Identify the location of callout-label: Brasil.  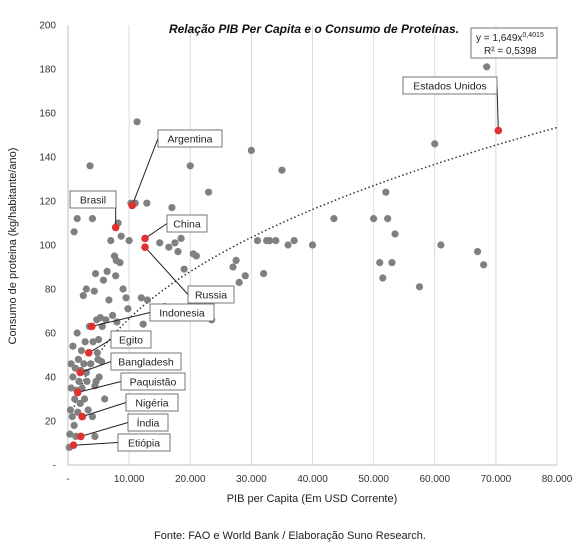
(93, 201).